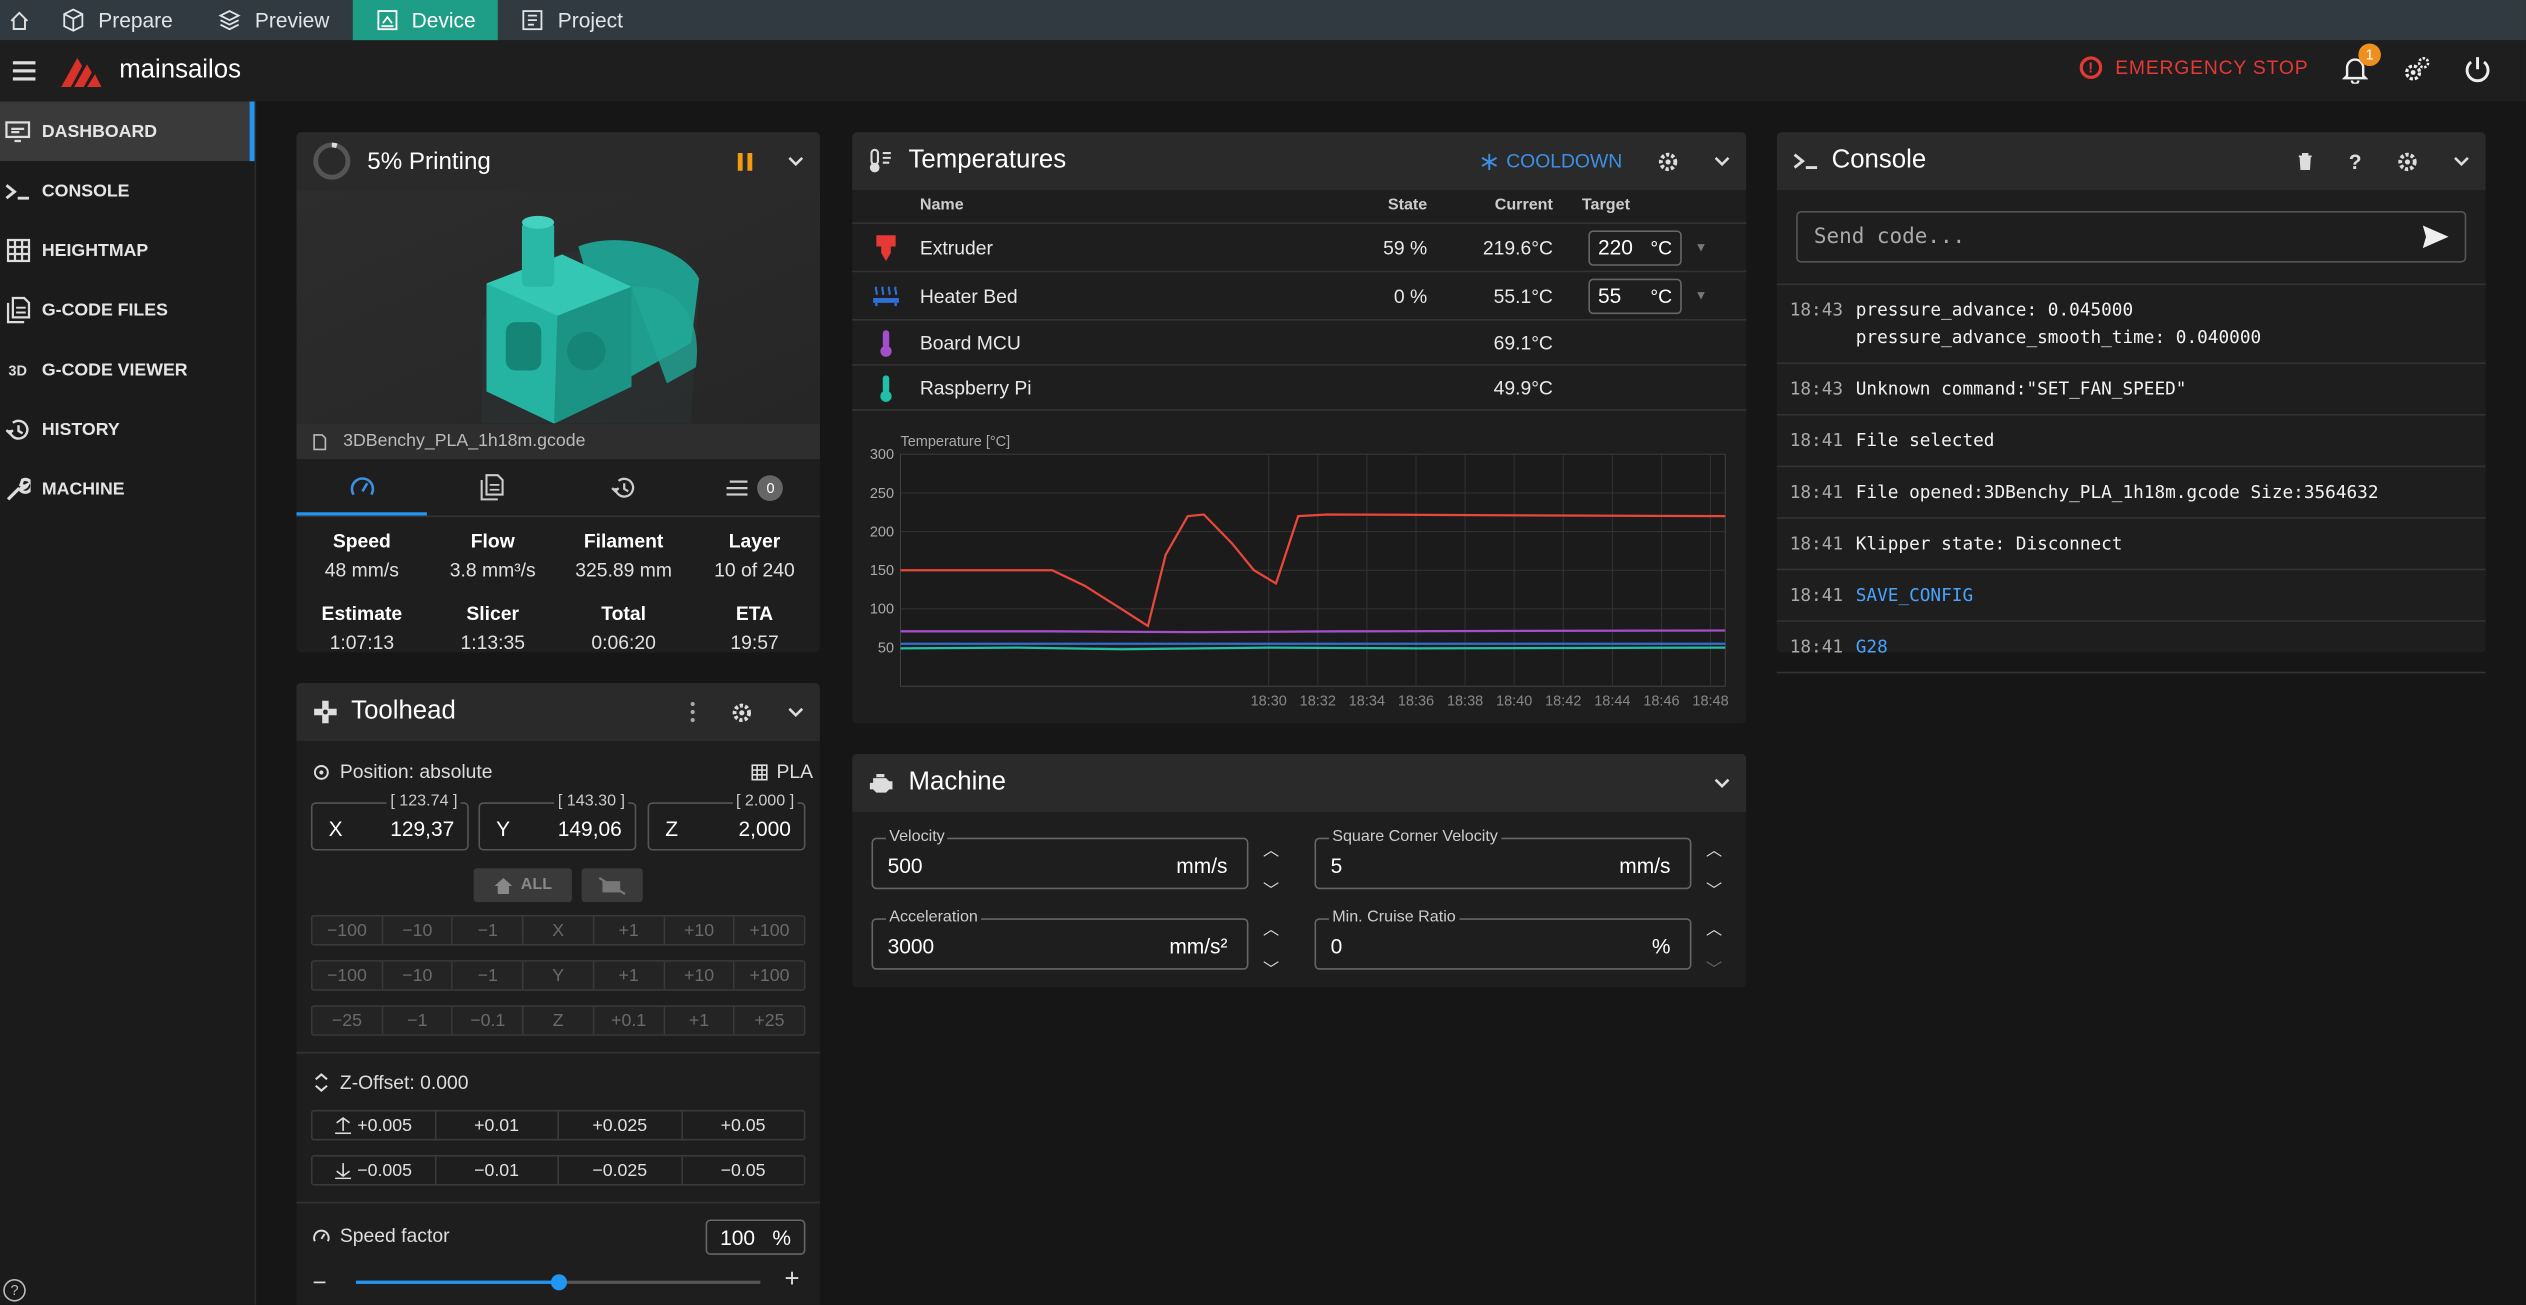 This screenshot has height=1305, width=2526. Describe the element at coordinates (389, 821) in the screenshot. I see `x-position-field: X [ 123.74 ] 129,37` at that location.